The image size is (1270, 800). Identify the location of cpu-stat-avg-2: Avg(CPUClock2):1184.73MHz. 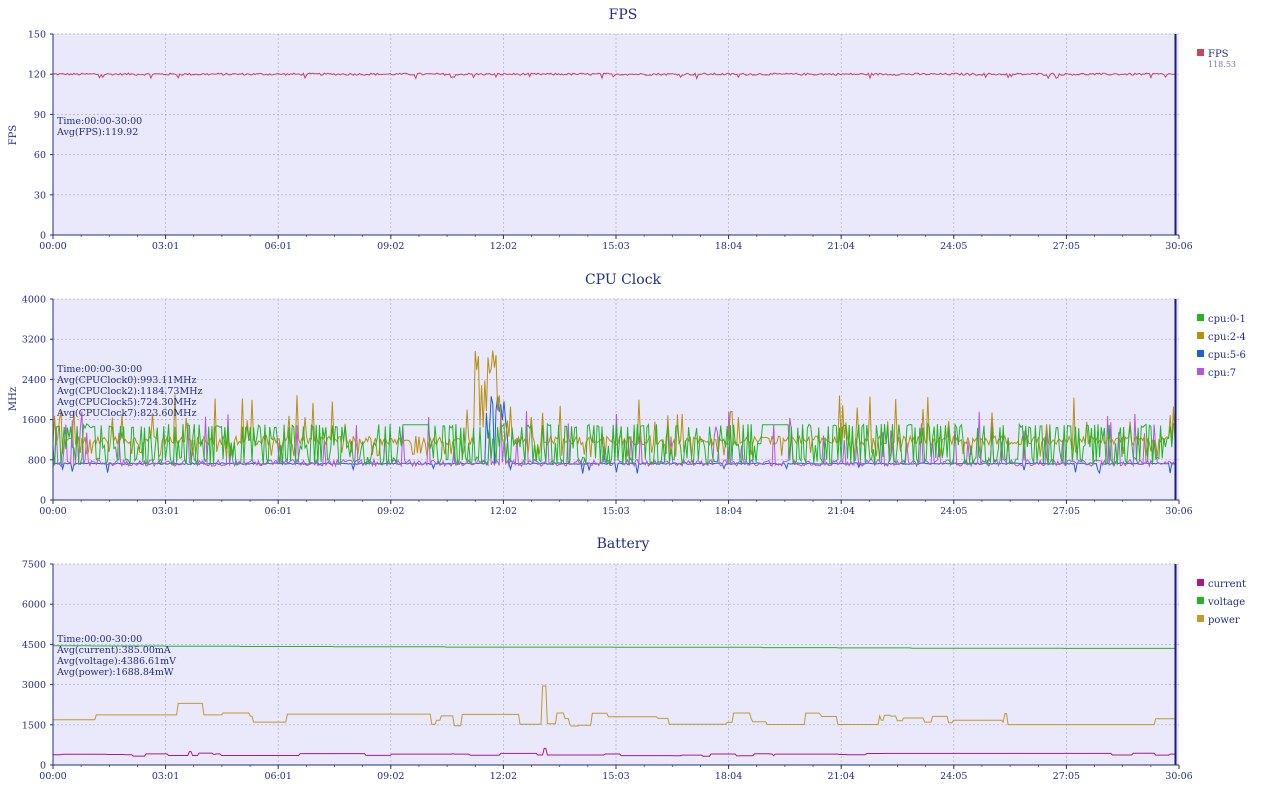
(129, 391).